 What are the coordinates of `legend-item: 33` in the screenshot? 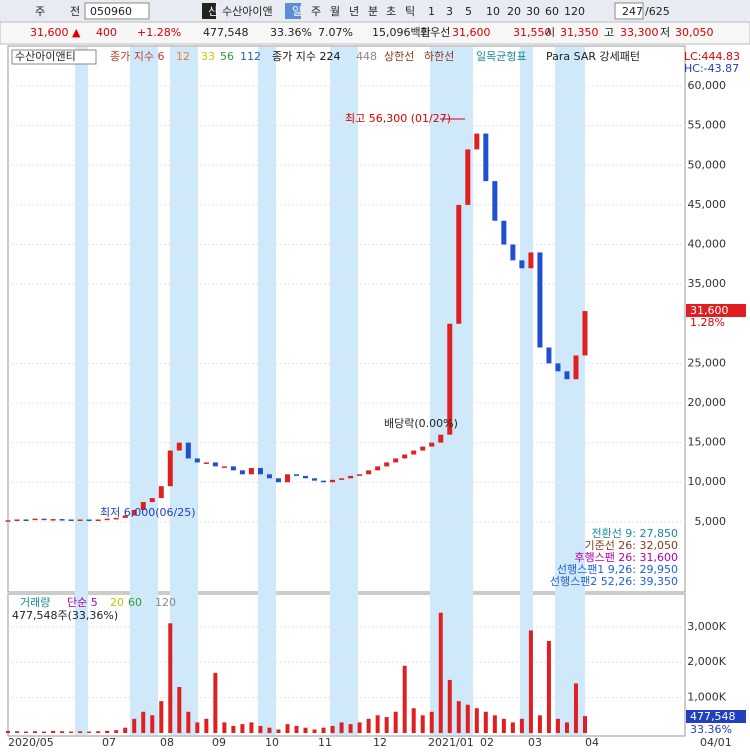 It's located at (208, 56).